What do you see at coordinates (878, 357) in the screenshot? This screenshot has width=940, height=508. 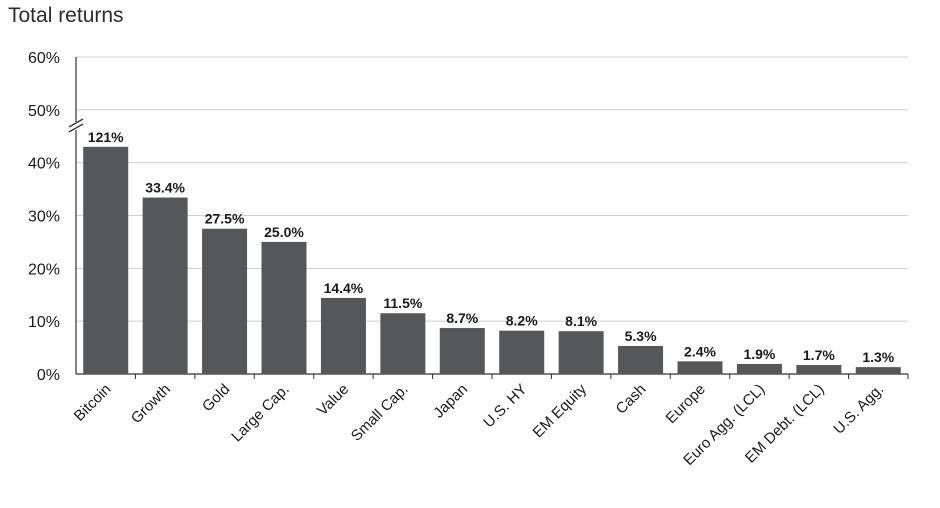 I see `data-label: 1.3%` at bounding box center [878, 357].